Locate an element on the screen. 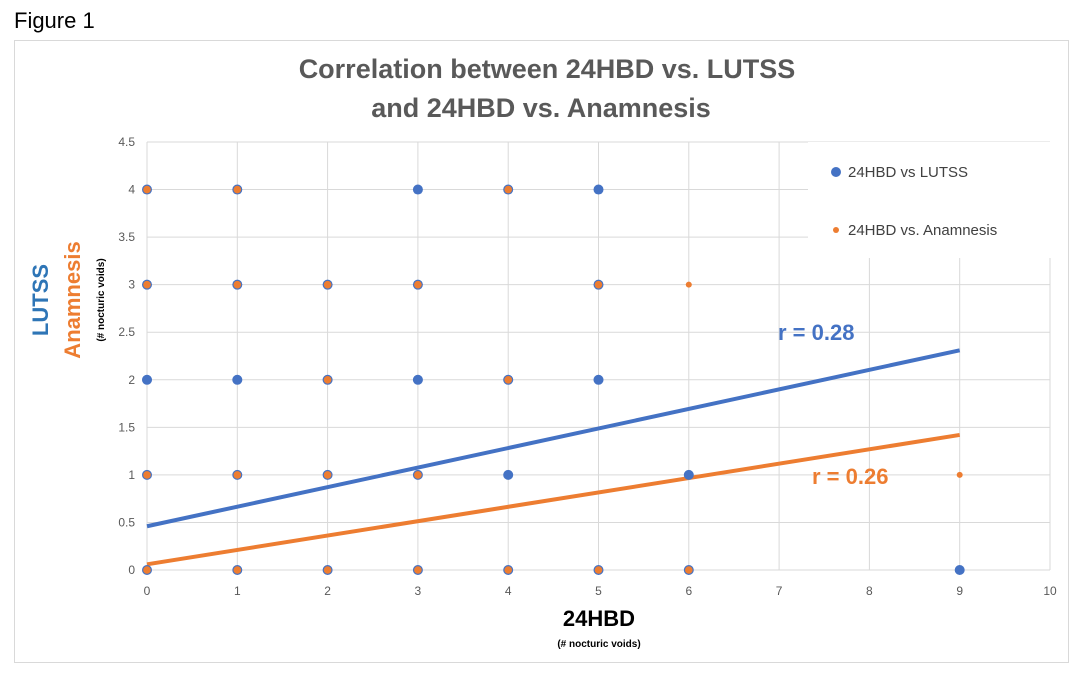 This screenshot has width=1080, height=675. x-tick-label: 2 is located at coordinates (327, 591).